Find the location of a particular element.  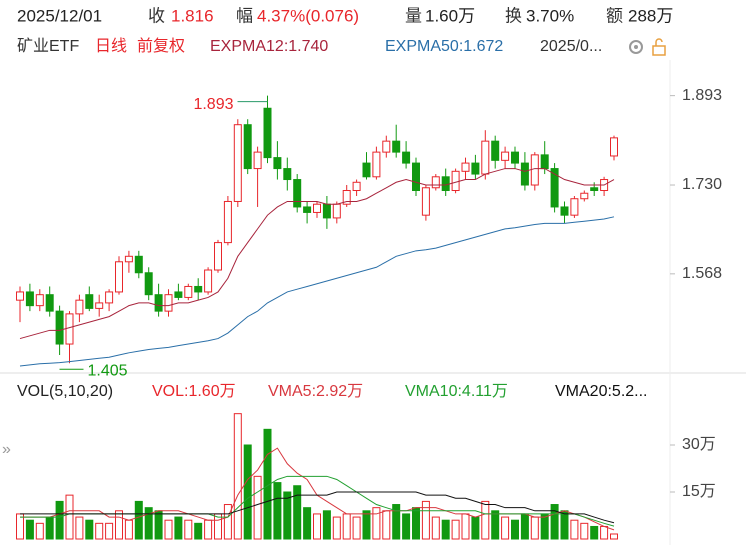

header-value: 288万 is located at coordinates (650, 15).